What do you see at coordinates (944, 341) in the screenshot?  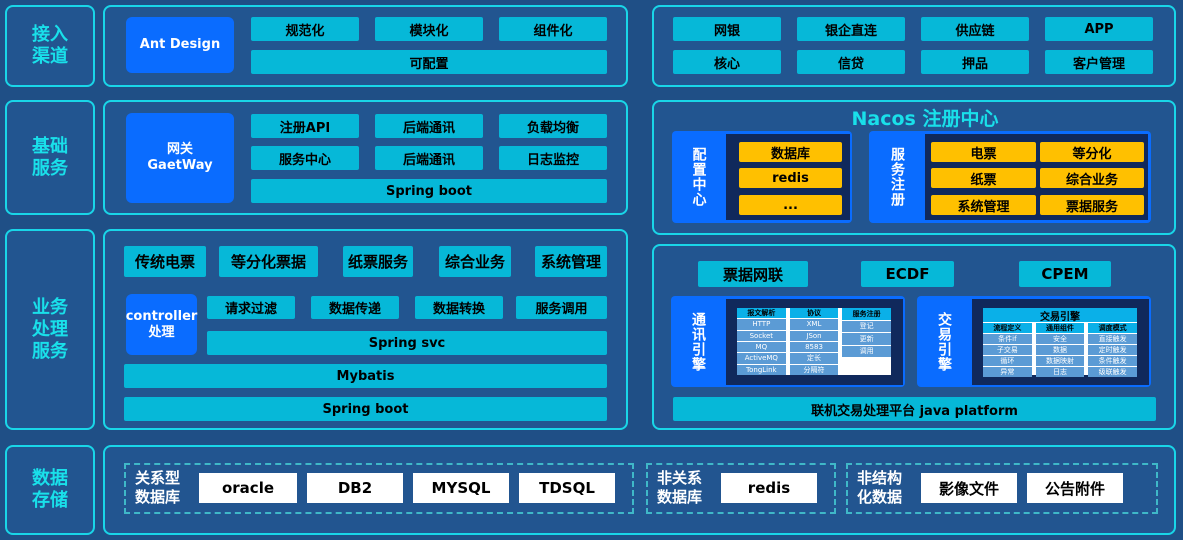 I see `trade-engine-label: 交易引擎` at bounding box center [944, 341].